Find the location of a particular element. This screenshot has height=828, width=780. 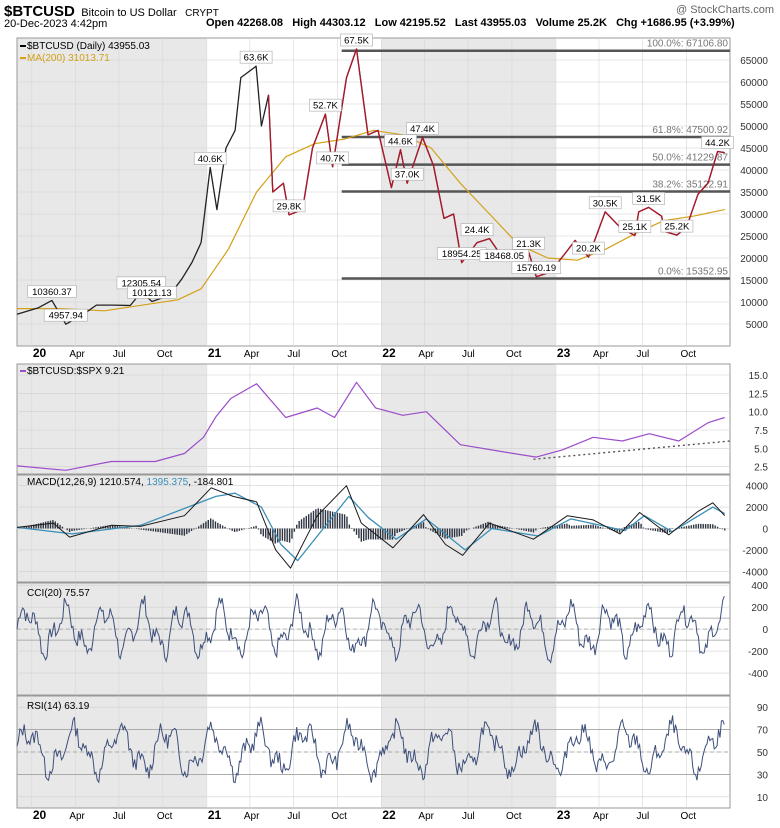

x-tick-label: 21 is located at coordinates (215, 815).